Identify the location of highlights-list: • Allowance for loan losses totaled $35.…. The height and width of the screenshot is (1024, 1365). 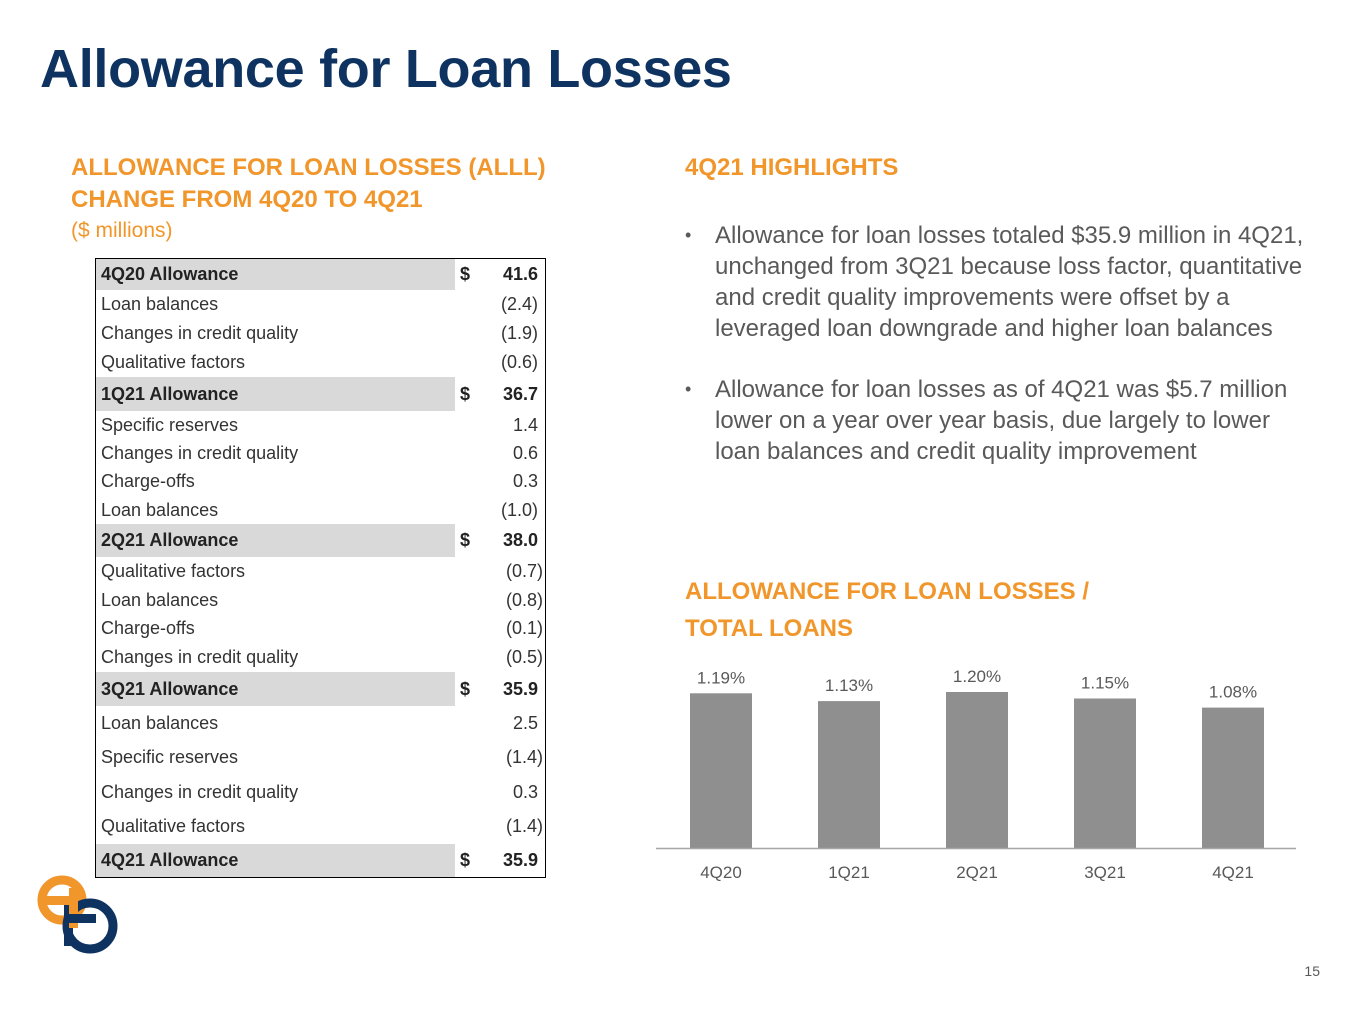
(995, 343).